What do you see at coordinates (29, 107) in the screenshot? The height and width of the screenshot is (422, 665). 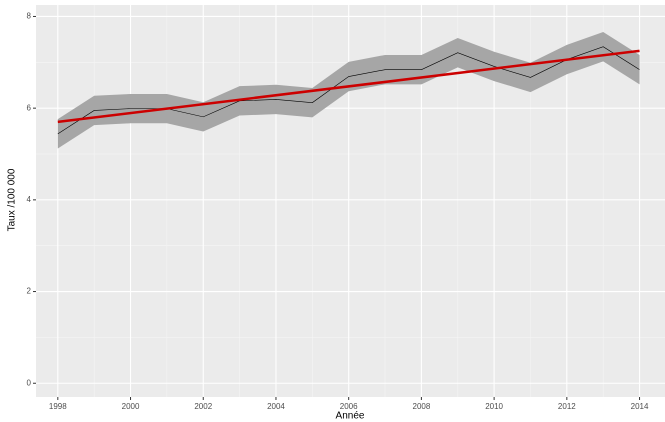 I see `y-tick-label: 6` at bounding box center [29, 107].